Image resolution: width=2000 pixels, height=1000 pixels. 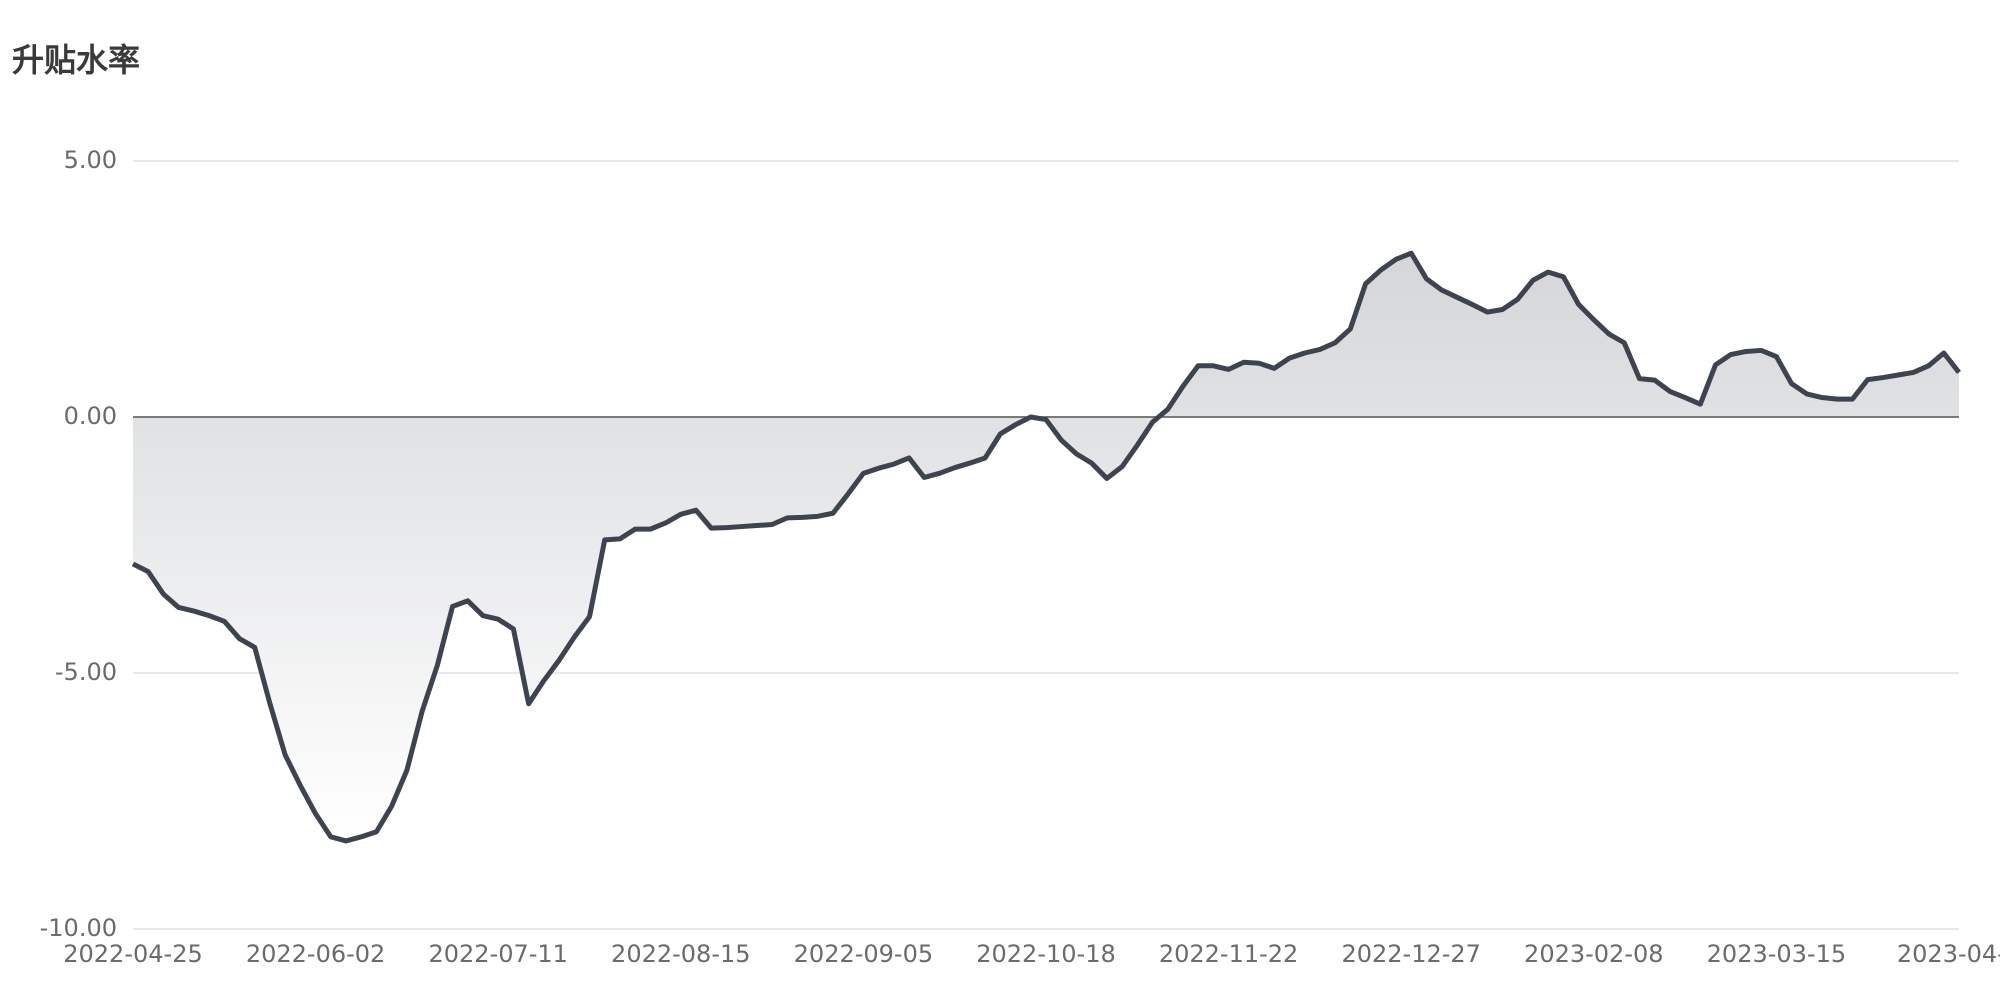 I want to click on x-tick-label: 2022-09-05, so click(x=863, y=954).